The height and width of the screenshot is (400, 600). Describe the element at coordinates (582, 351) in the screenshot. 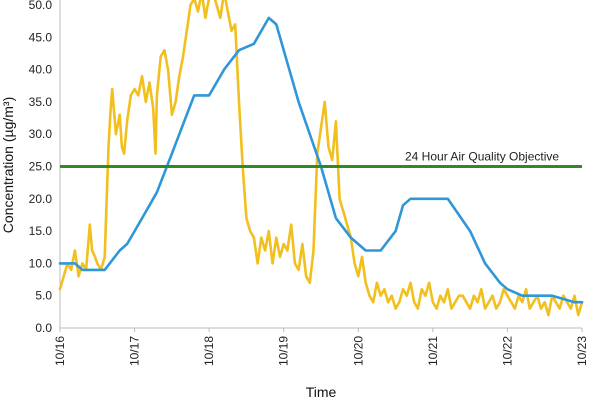

I see `x-tick-label: 10/23` at that location.